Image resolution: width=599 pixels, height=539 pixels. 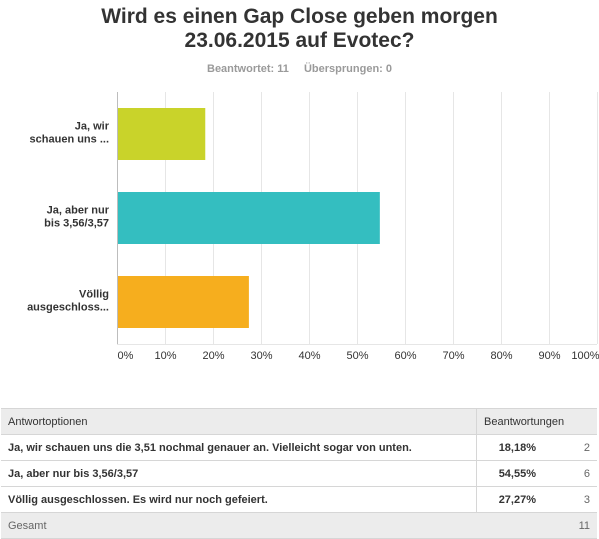 What do you see at coordinates (509, 473) in the screenshot?
I see `option-percent: 54,55%` at bounding box center [509, 473].